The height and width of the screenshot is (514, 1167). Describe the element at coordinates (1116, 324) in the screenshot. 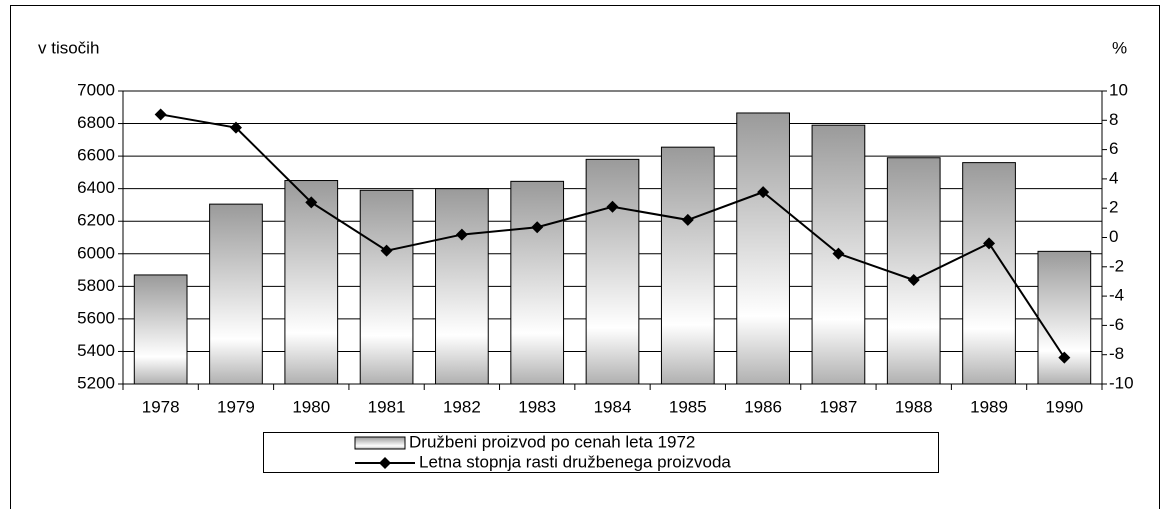

I see `y2-tick-label: -6` at that location.